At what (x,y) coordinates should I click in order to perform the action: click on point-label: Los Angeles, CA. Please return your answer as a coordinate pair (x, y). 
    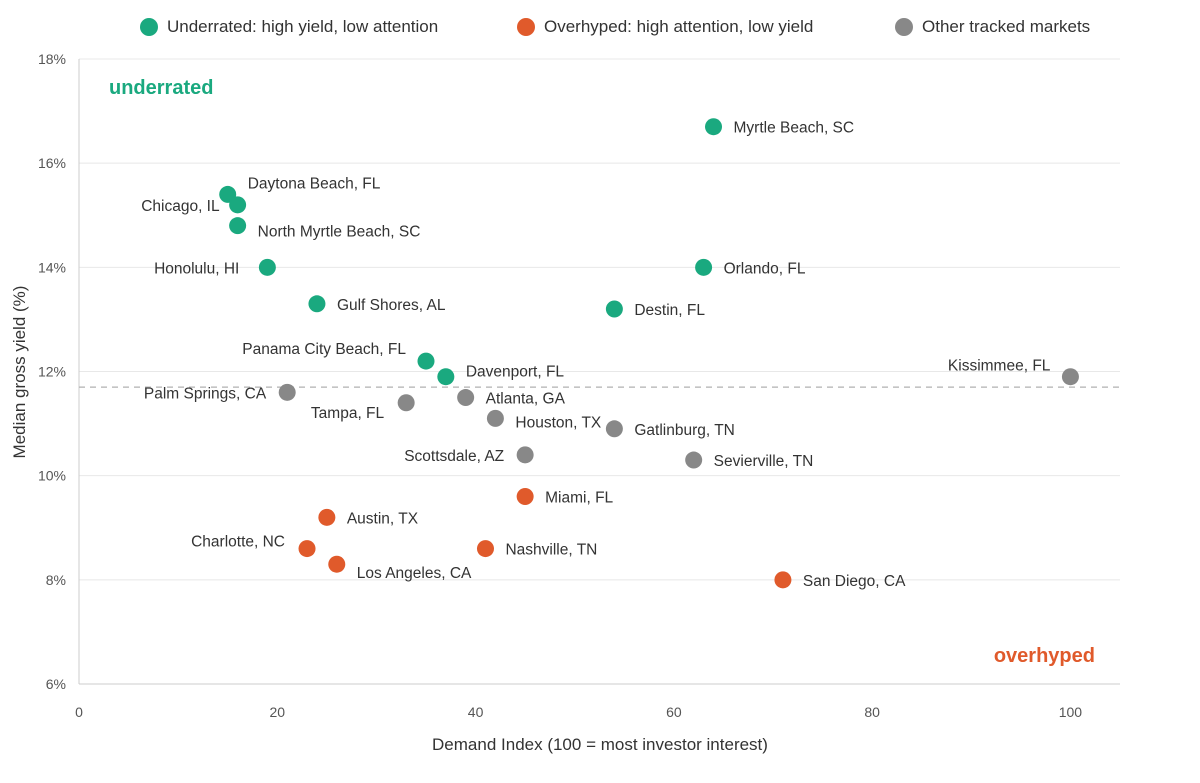
    Looking at the image, I should click on (414, 573).